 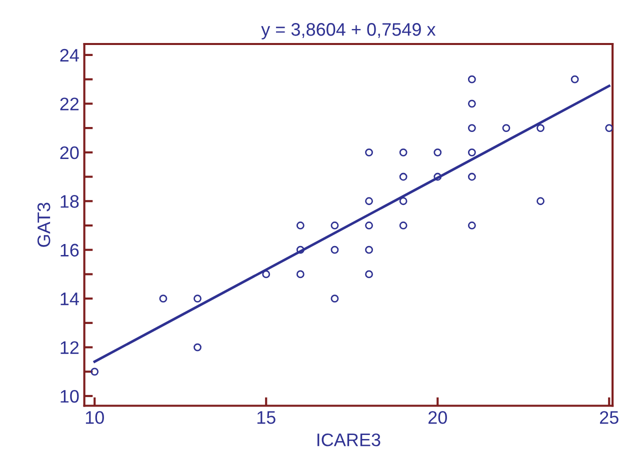 What do you see at coordinates (69, 104) in the screenshot?
I see `y-tick-label: 22` at bounding box center [69, 104].